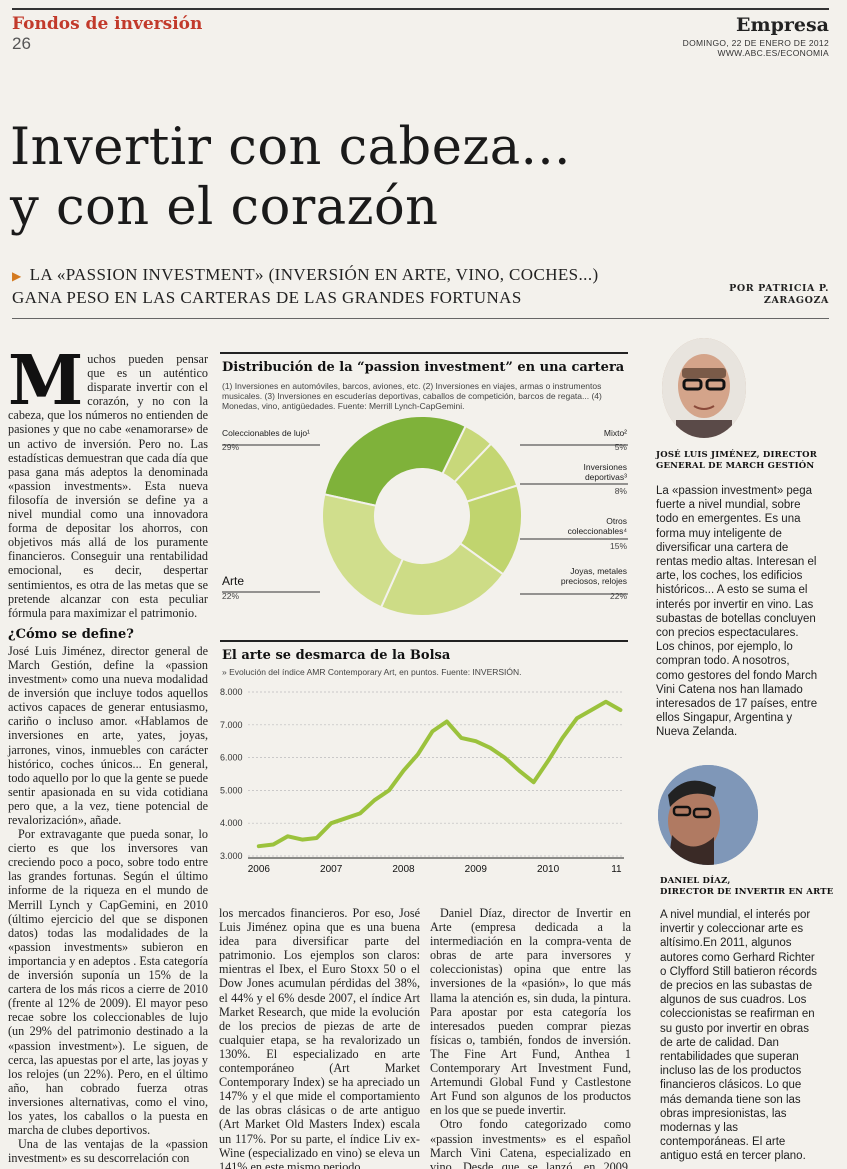 This screenshot has width=847, height=1169. Describe the element at coordinates (618, 546) in the screenshot. I see `pct-otros: 15%` at that location.